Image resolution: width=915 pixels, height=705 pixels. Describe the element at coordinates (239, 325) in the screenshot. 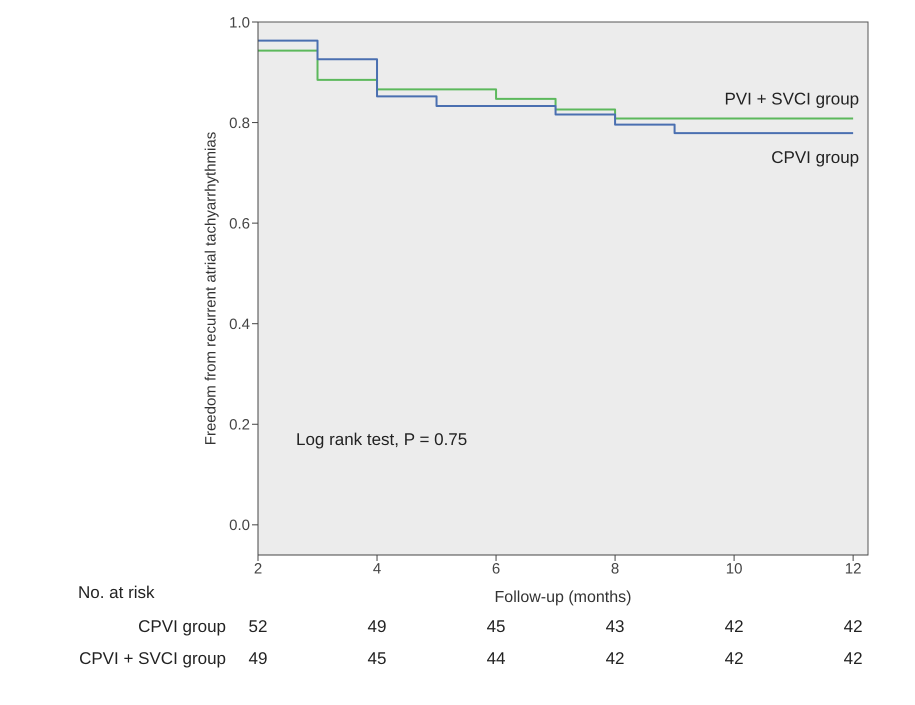

I see `y-tick-label: 0.4` at that location.